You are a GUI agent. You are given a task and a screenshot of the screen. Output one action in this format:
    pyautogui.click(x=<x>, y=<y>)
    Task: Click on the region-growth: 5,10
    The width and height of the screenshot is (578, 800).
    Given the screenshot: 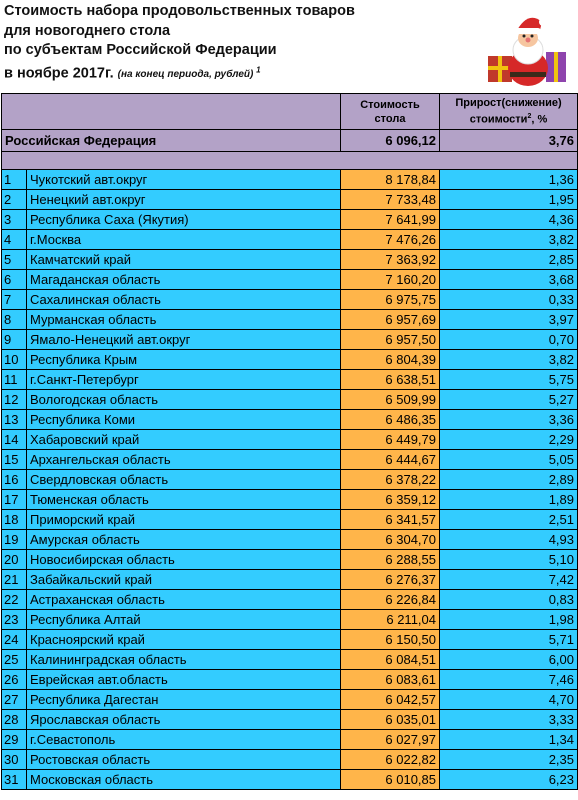 What is the action you would take?
    pyautogui.click(x=508, y=559)
    